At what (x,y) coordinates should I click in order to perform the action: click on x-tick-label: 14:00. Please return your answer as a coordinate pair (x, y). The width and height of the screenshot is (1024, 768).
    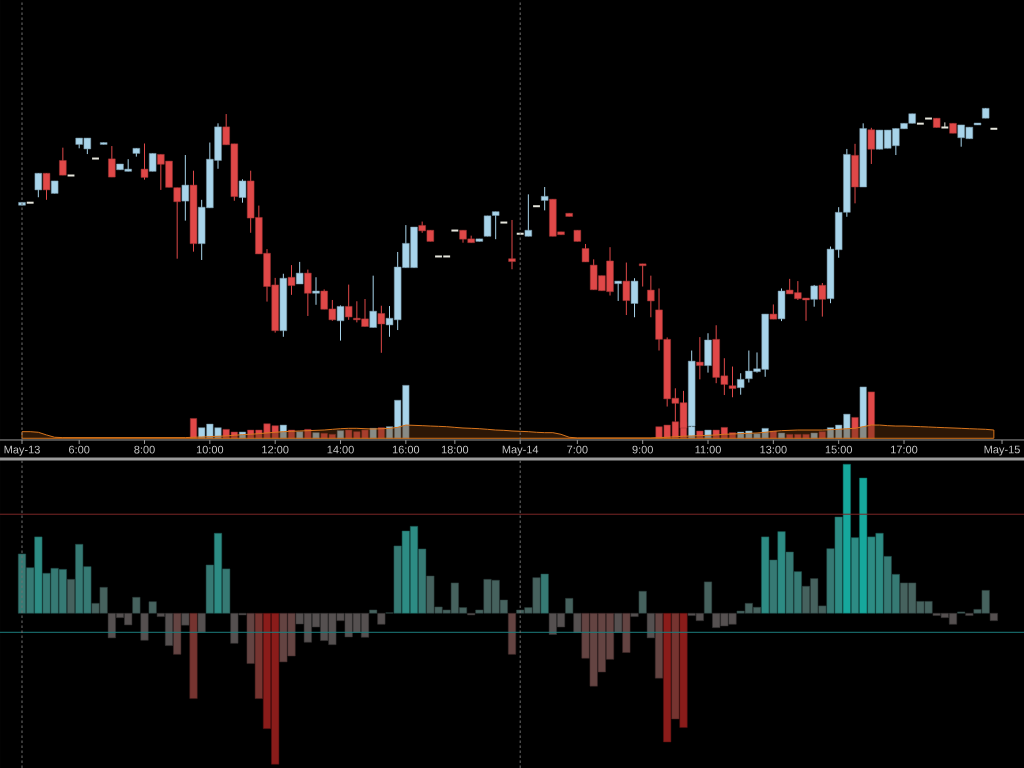
    Looking at the image, I should click on (340, 449).